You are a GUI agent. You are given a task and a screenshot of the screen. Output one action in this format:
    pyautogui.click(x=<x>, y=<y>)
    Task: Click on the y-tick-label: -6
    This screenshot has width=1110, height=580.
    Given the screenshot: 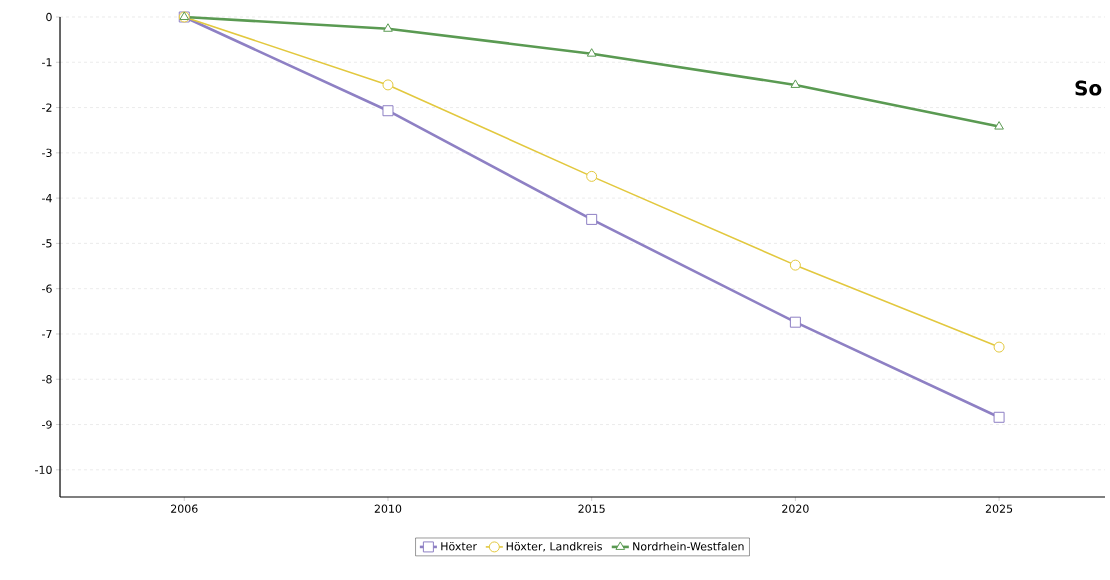 What is the action you would take?
    pyautogui.click(x=47, y=288)
    